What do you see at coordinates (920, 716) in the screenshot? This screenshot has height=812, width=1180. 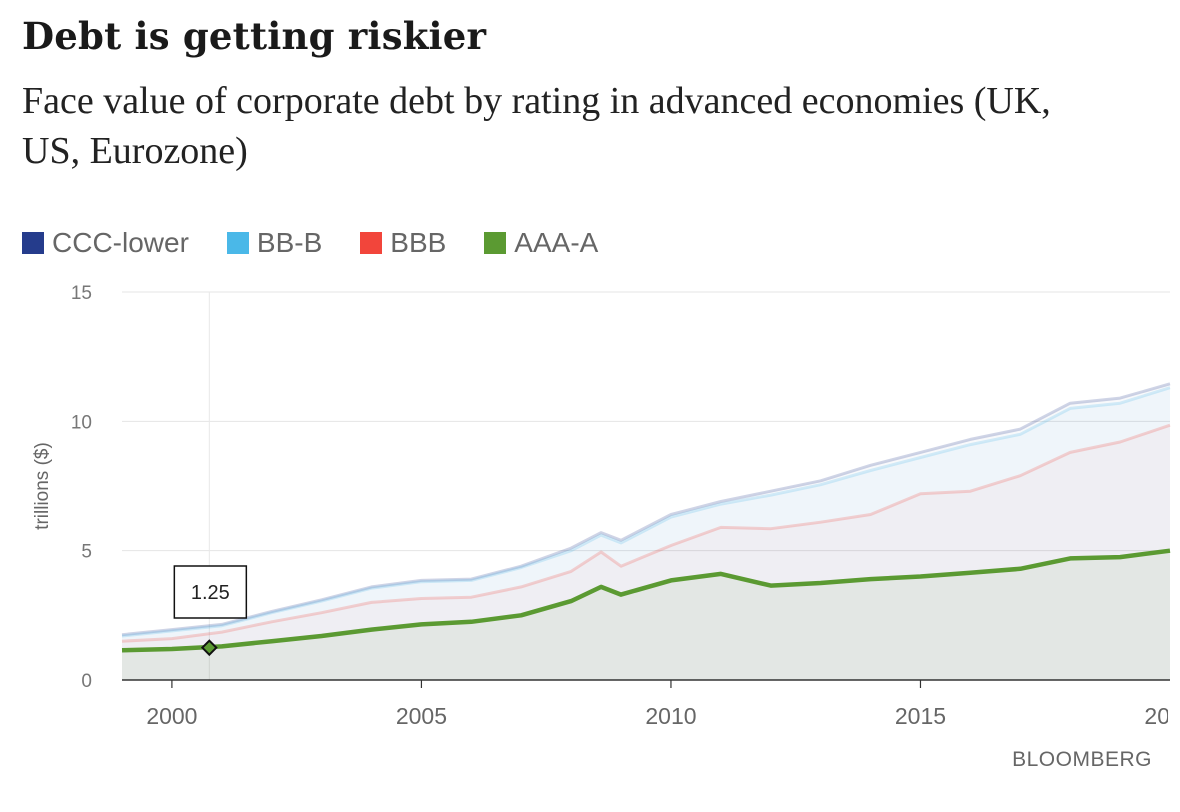 I see `x-tick-label-2015: 2015` at bounding box center [920, 716].